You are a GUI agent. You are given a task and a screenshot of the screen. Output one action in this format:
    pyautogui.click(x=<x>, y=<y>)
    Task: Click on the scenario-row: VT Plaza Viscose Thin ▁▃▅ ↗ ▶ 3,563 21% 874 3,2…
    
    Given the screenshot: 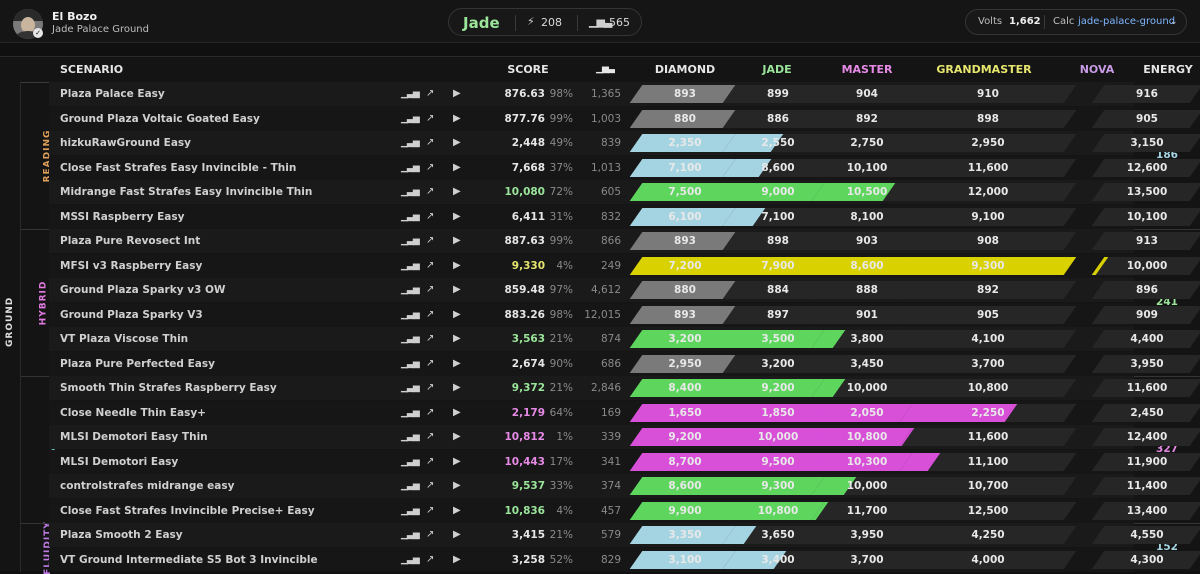 What is the action you would take?
    pyautogui.click(x=624, y=339)
    